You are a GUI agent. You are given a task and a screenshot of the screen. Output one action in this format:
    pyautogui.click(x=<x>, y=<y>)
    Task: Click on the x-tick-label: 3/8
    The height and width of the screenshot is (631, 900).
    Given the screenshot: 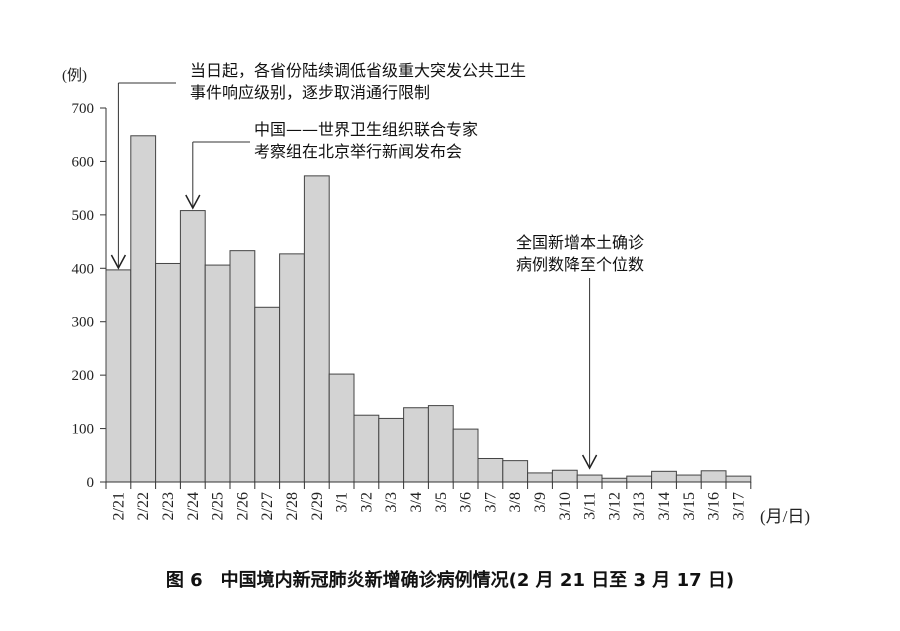 What is the action you would take?
    pyautogui.click(x=515, y=502)
    